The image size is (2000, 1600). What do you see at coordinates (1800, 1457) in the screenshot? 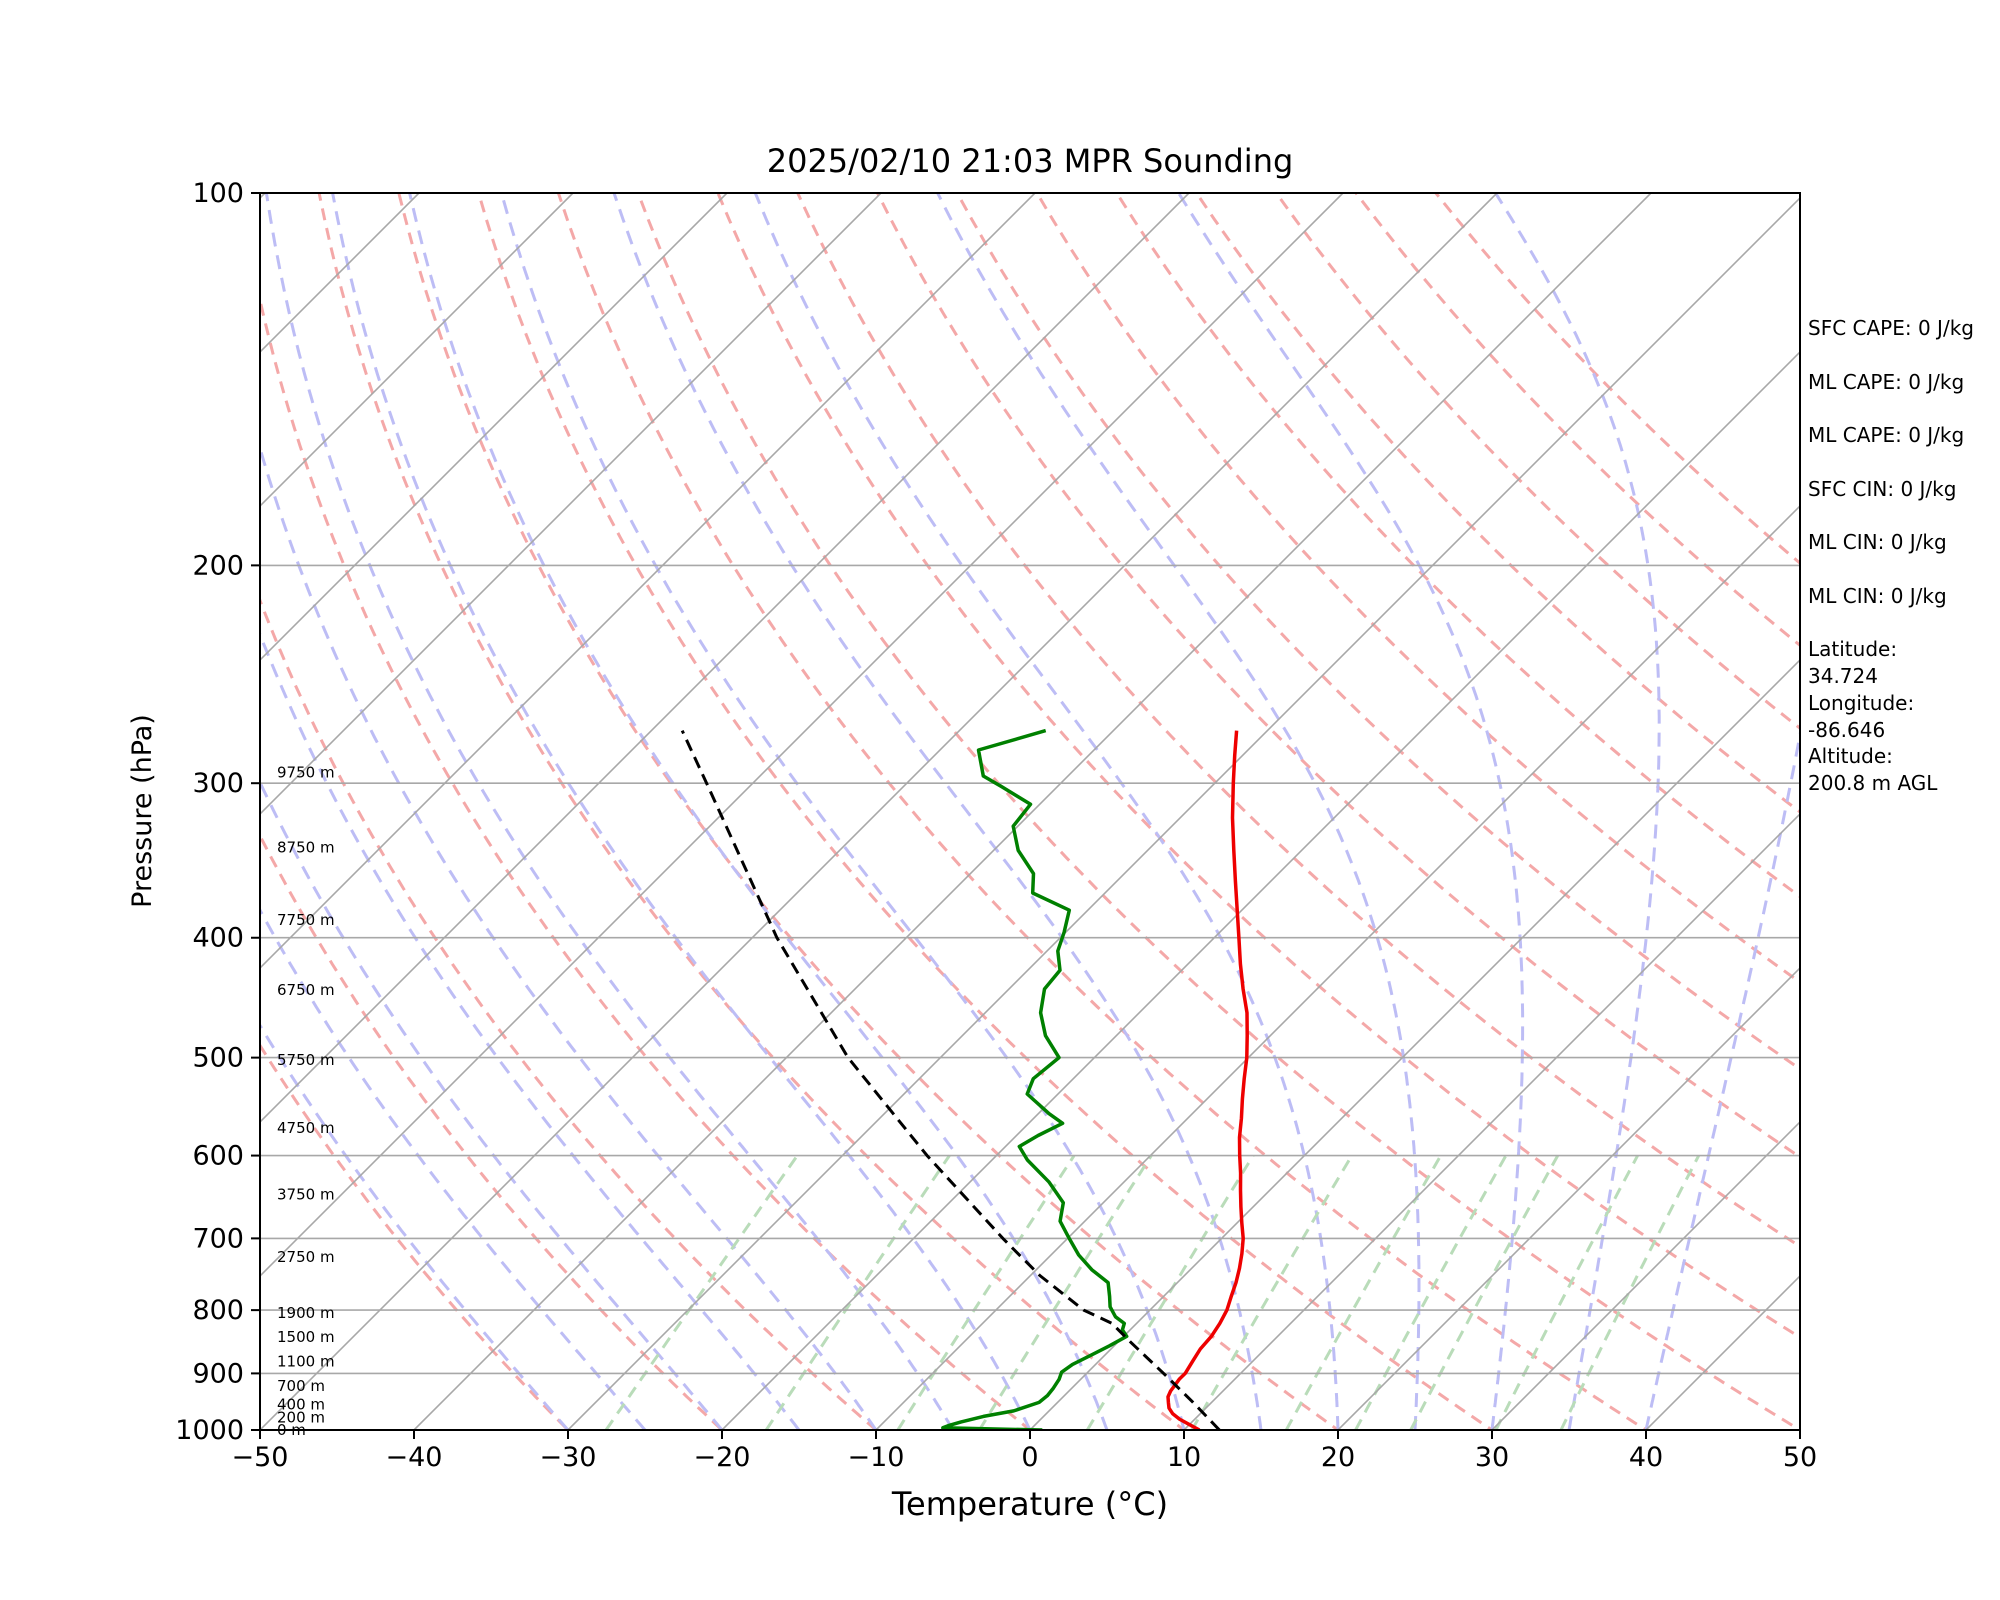
I see `x-tick-label: 50` at bounding box center [1800, 1457].